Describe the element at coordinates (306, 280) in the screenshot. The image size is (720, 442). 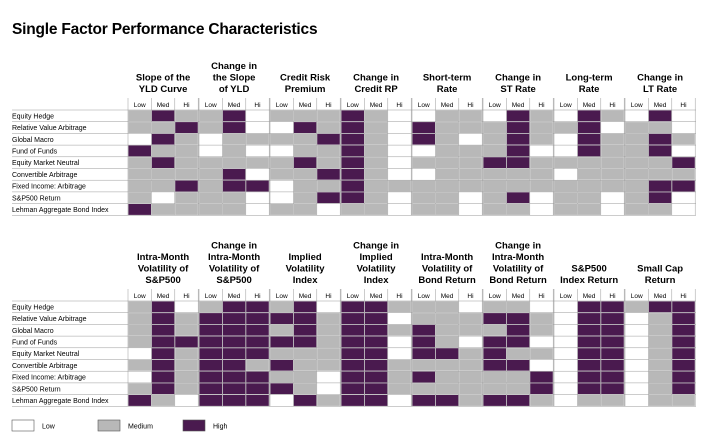
I see `factor-title: Index` at that location.